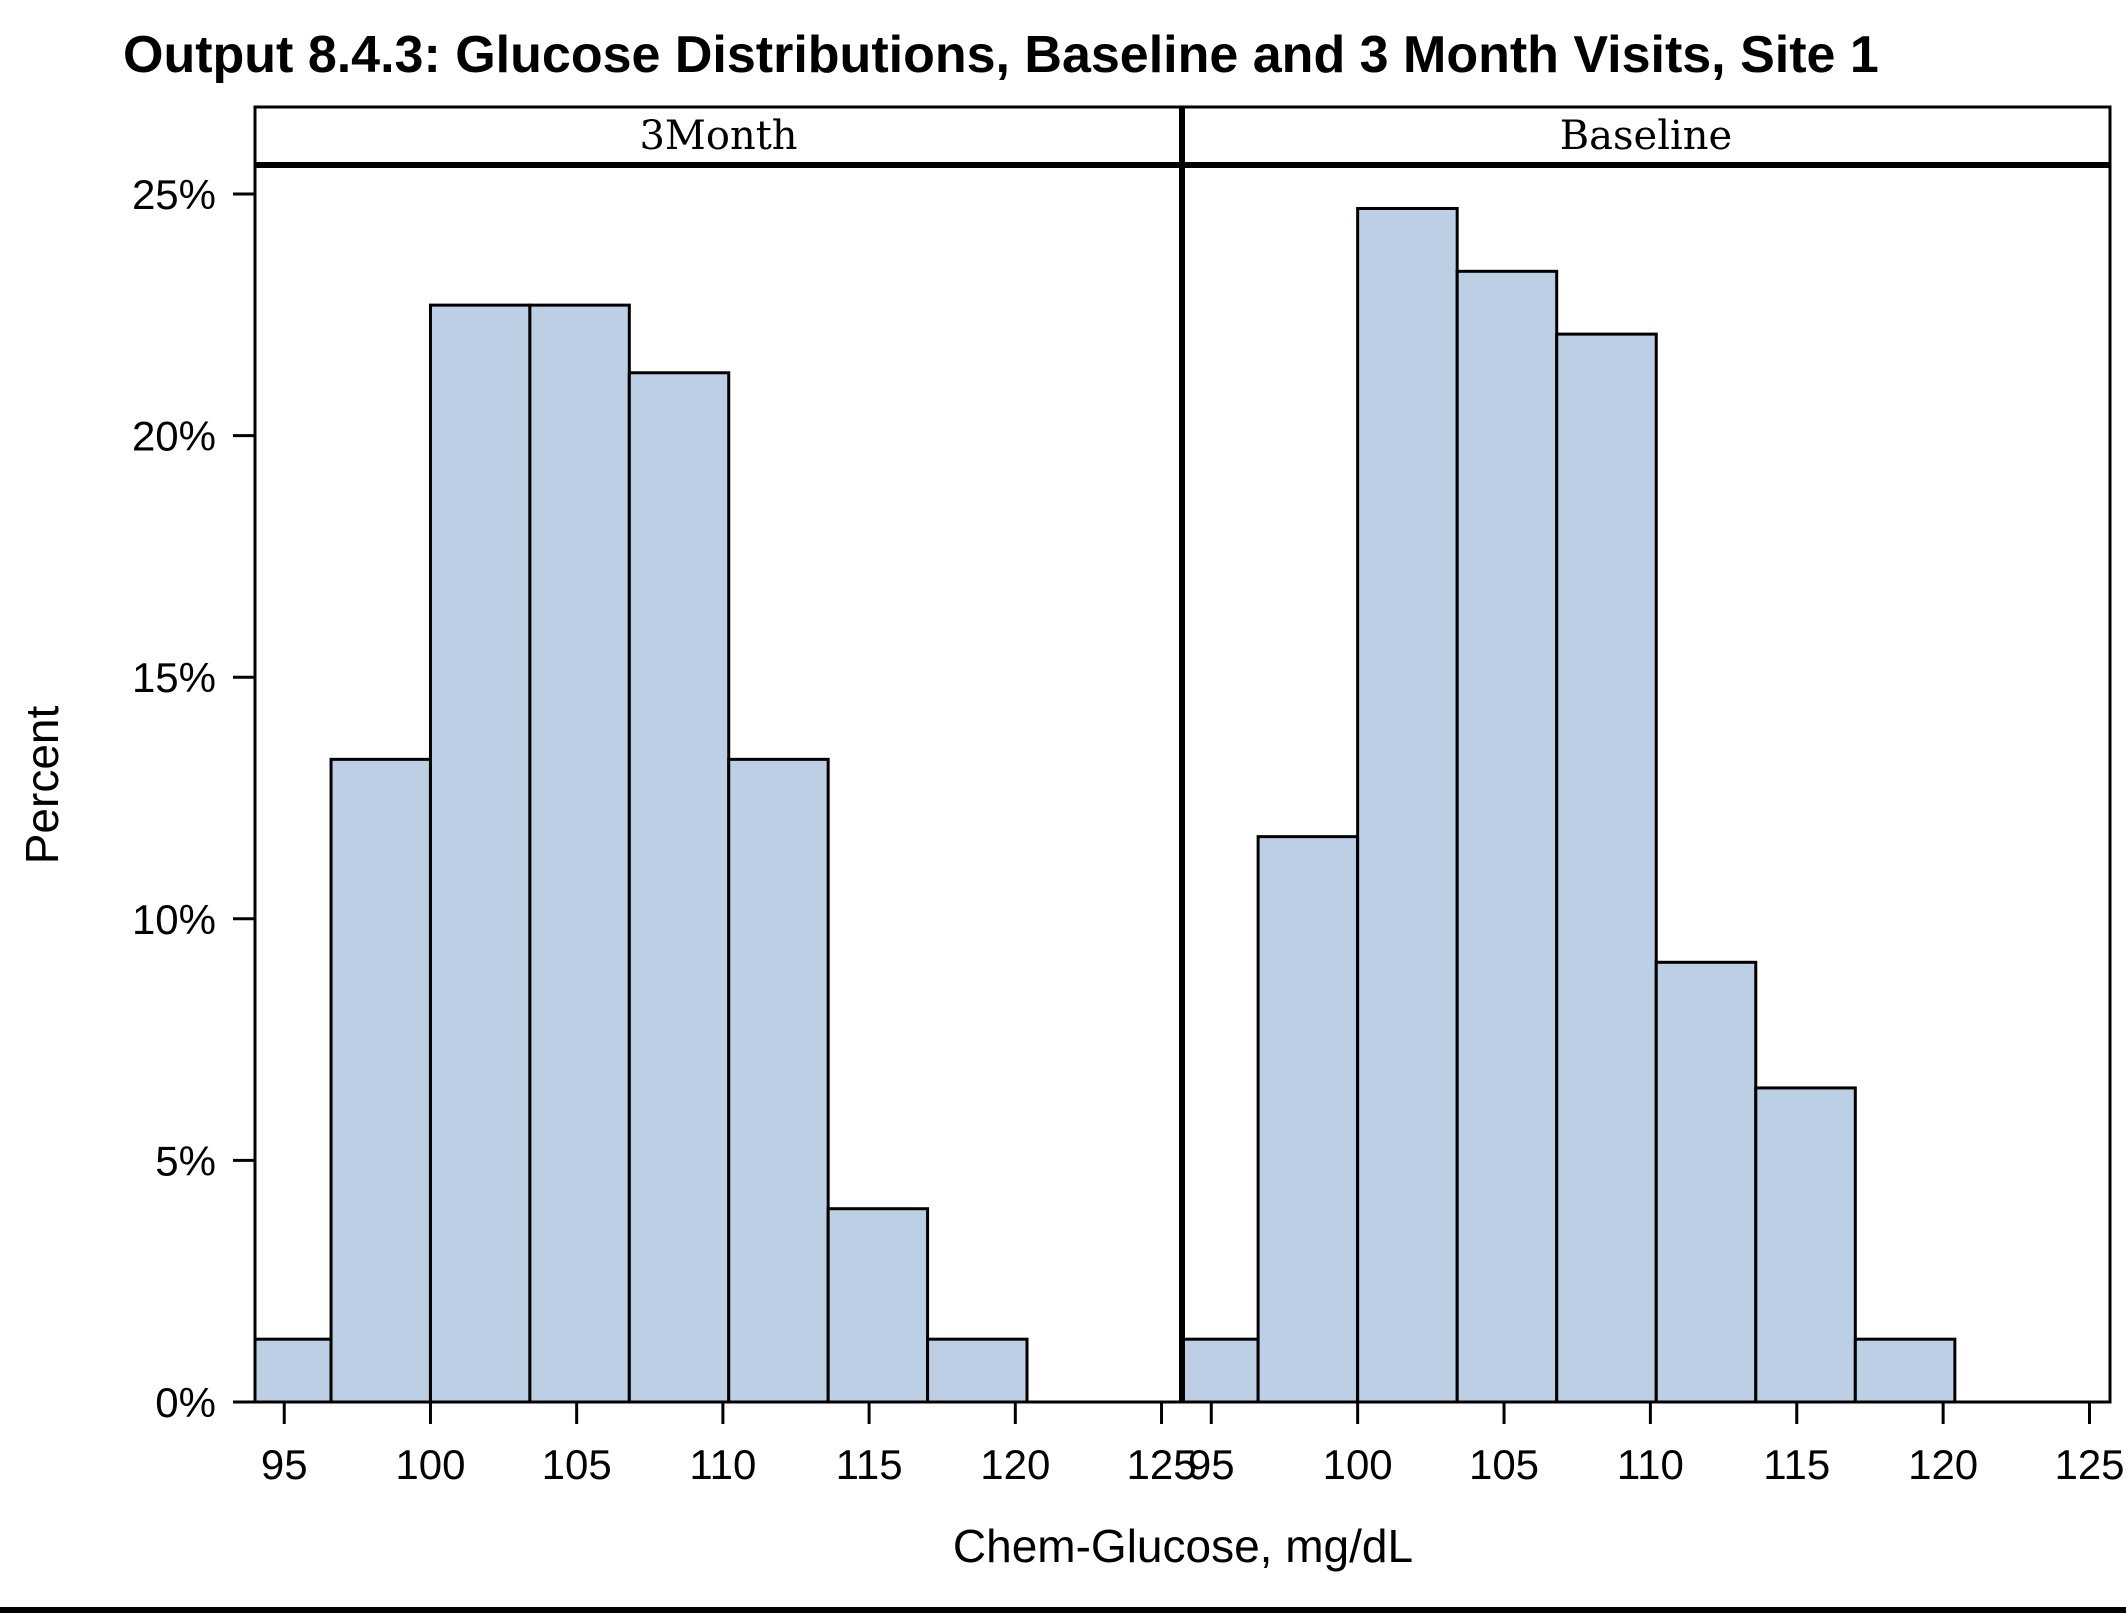  What do you see at coordinates (174, 194) in the screenshot?
I see `y-tick-label: 25%` at bounding box center [174, 194].